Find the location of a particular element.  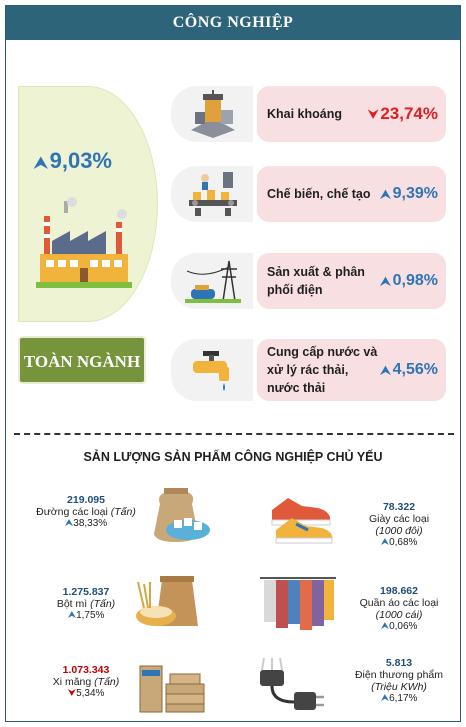

sneaker-icon is located at coordinates (302, 521).